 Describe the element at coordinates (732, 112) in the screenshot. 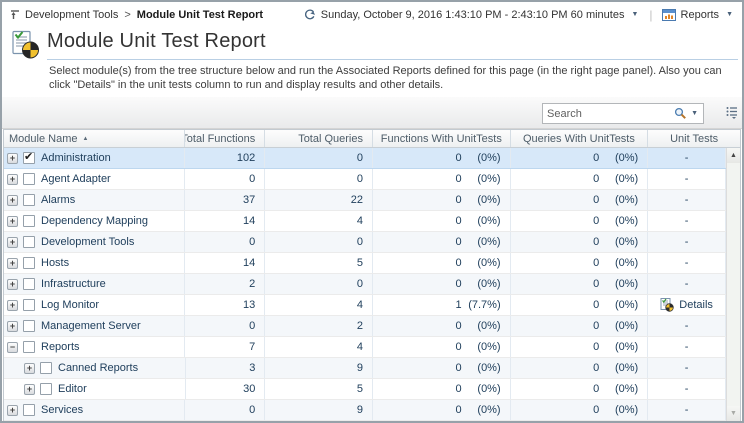

I see `grid-options-icon` at that location.